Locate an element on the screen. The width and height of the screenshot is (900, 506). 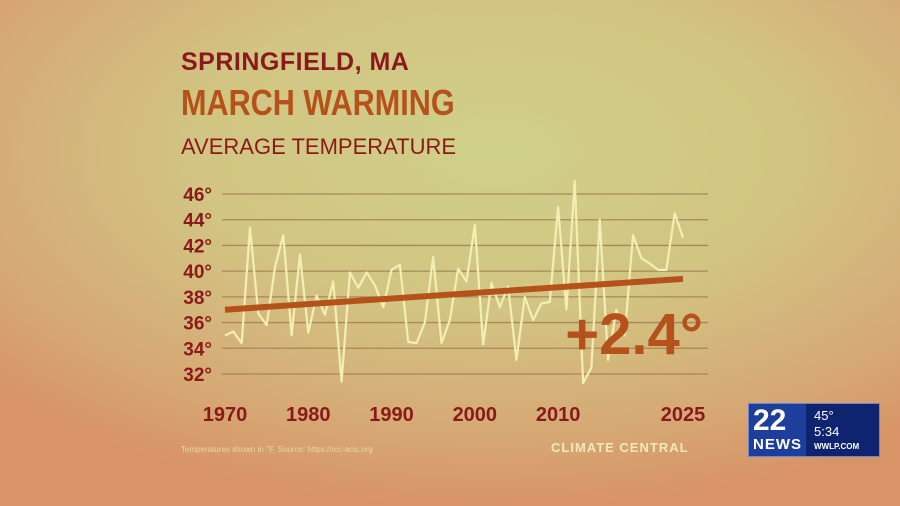
current-temperature: 45° is located at coordinates (824, 415).